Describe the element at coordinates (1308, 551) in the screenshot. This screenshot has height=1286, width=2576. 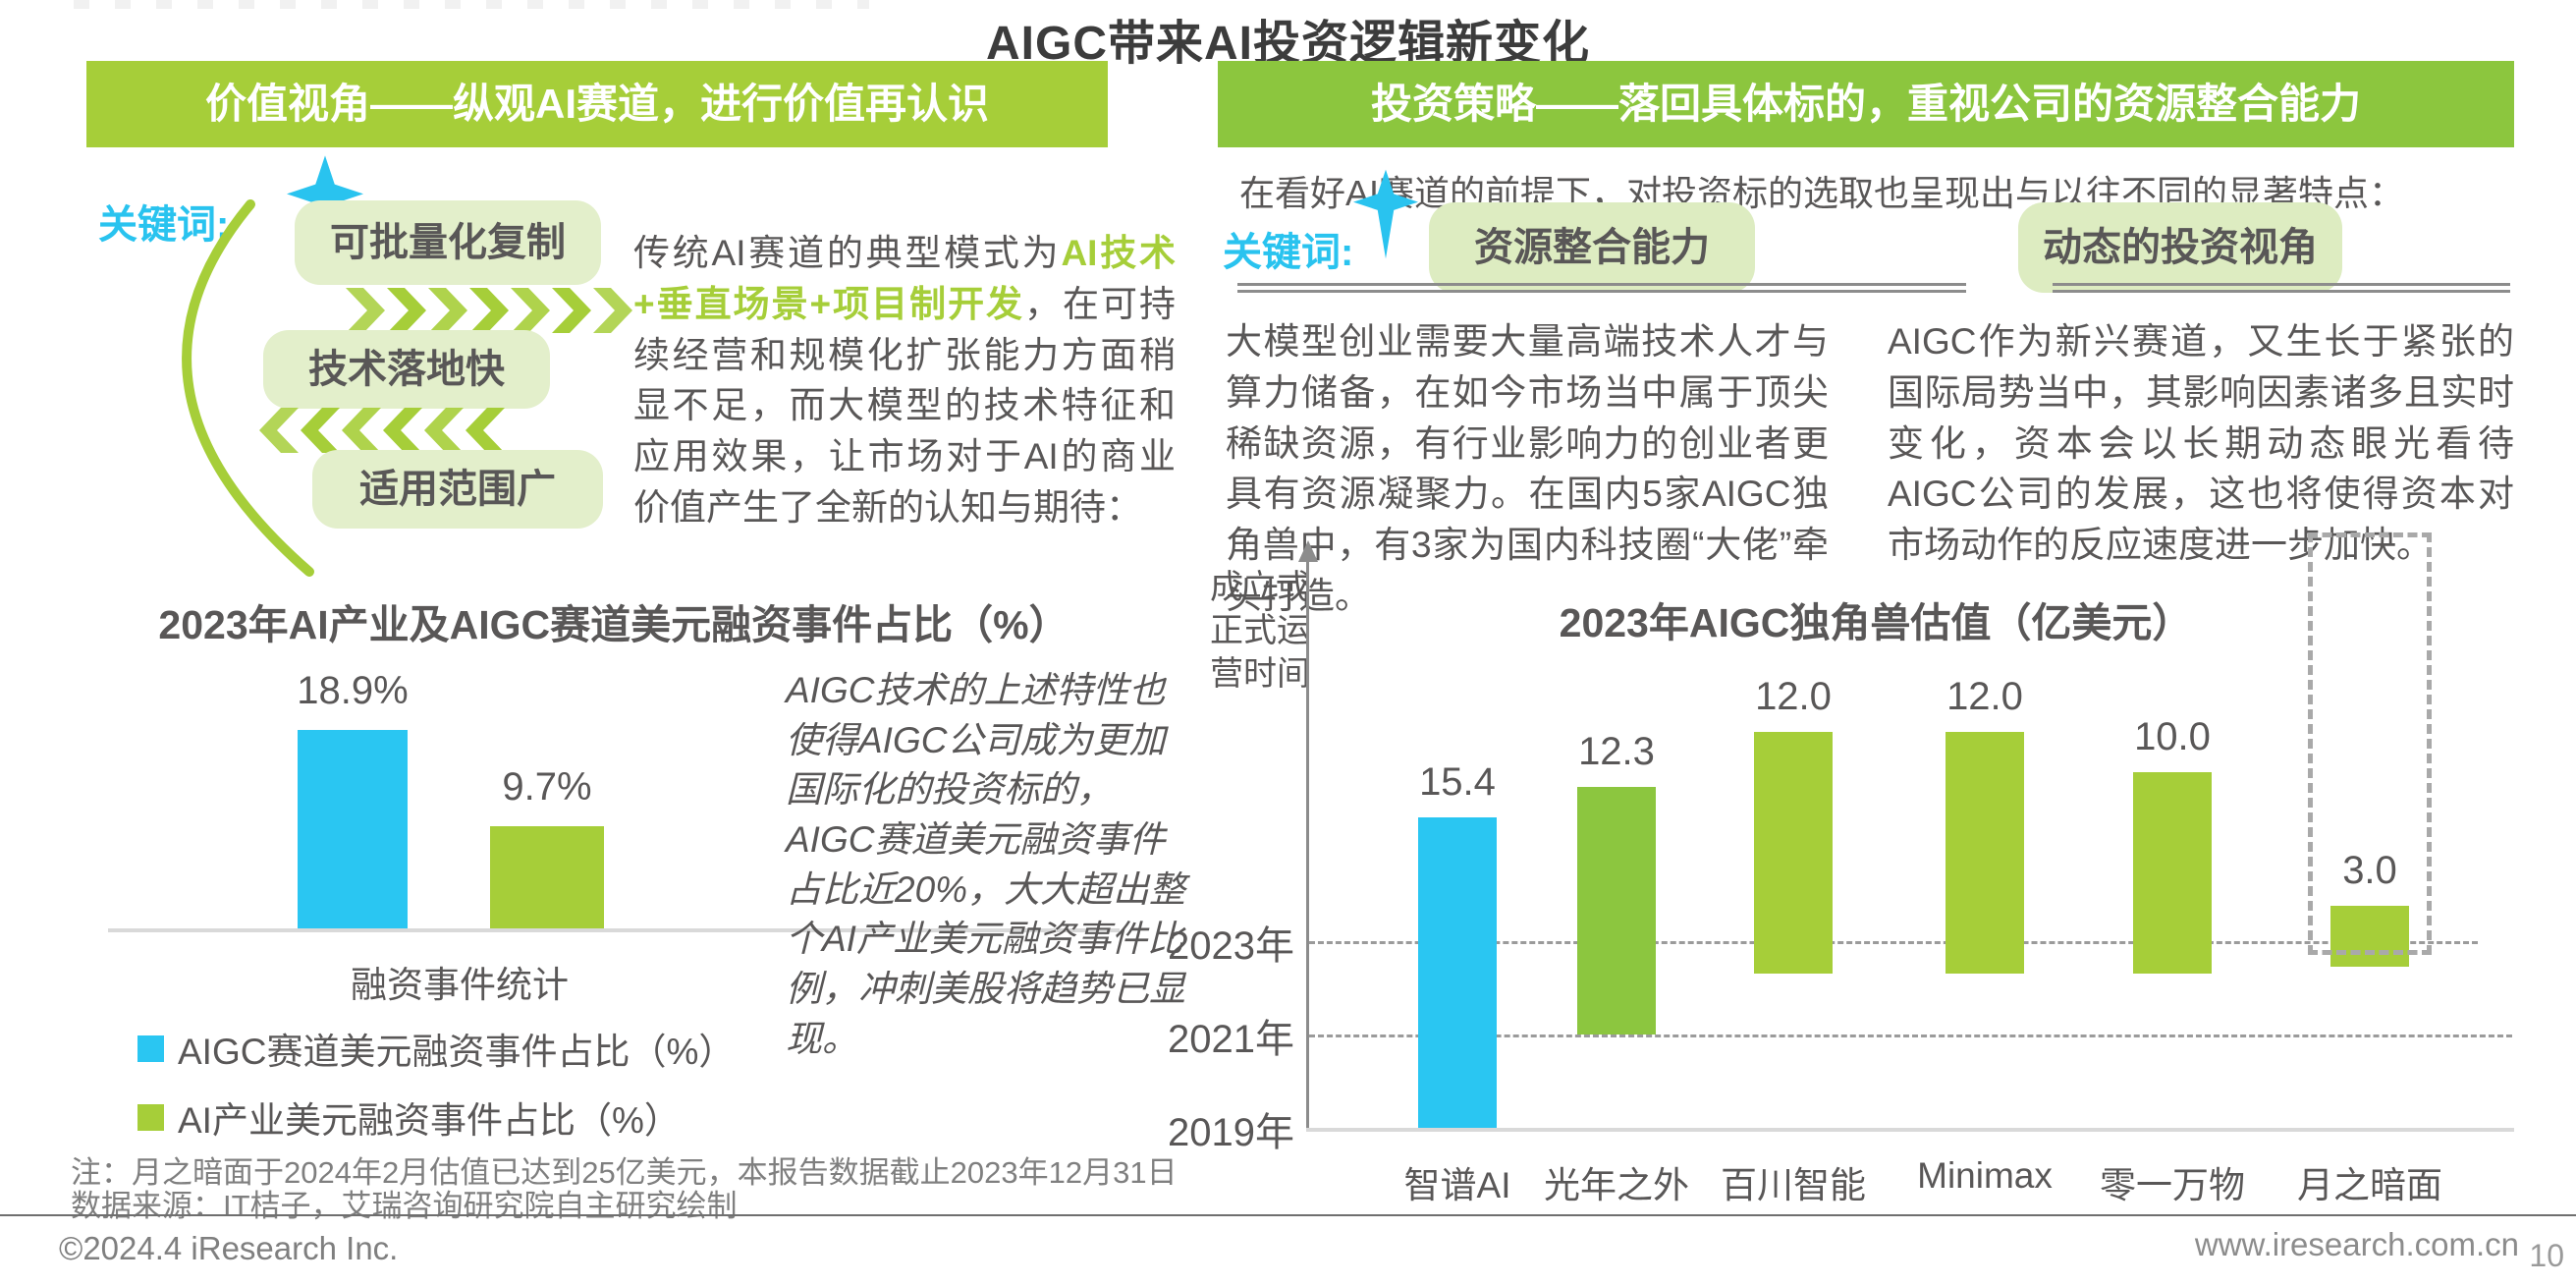
I see `axis-arrow-icon` at that location.